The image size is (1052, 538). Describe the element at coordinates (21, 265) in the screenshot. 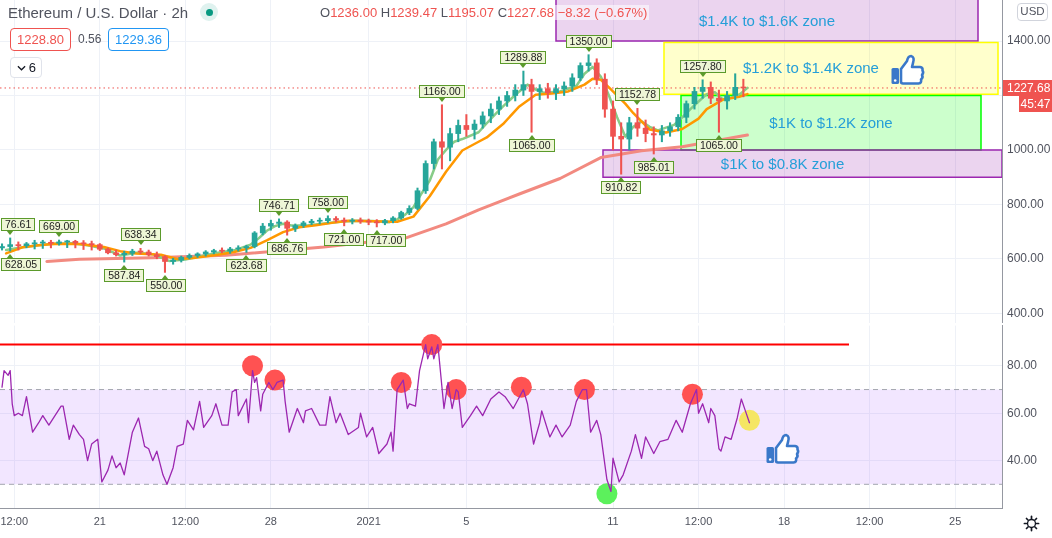

I see `annotation: 628.05` at that location.